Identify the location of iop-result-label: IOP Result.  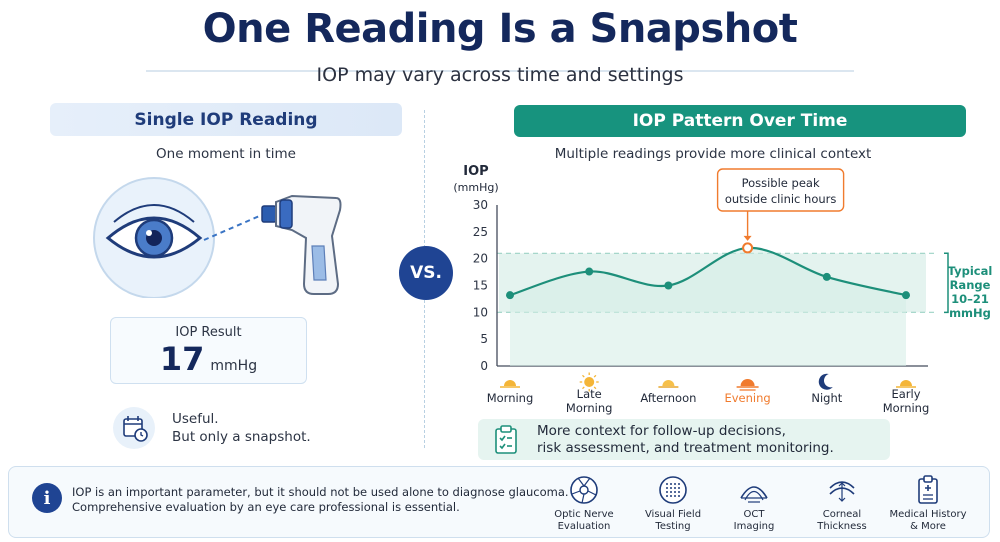
(208, 332).